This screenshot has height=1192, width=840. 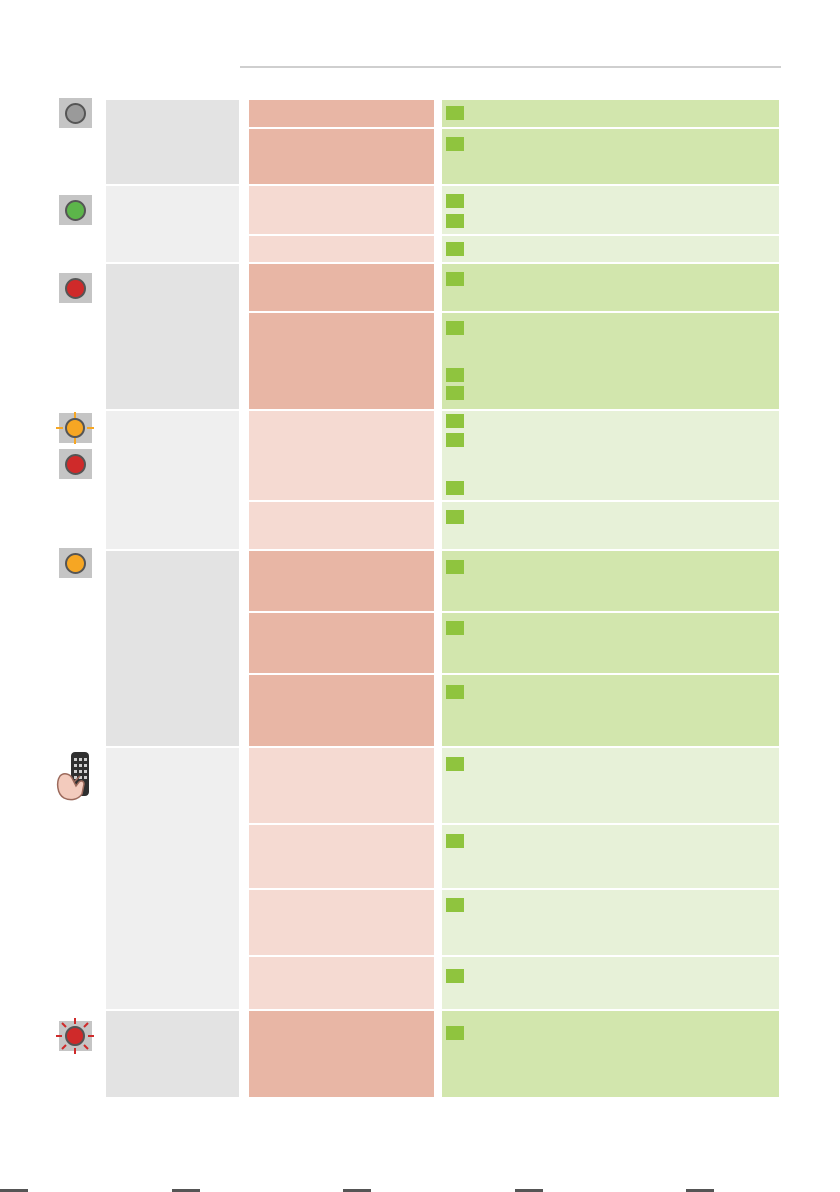 I want to click on remote-control-hand-icon, so click(x=72, y=776).